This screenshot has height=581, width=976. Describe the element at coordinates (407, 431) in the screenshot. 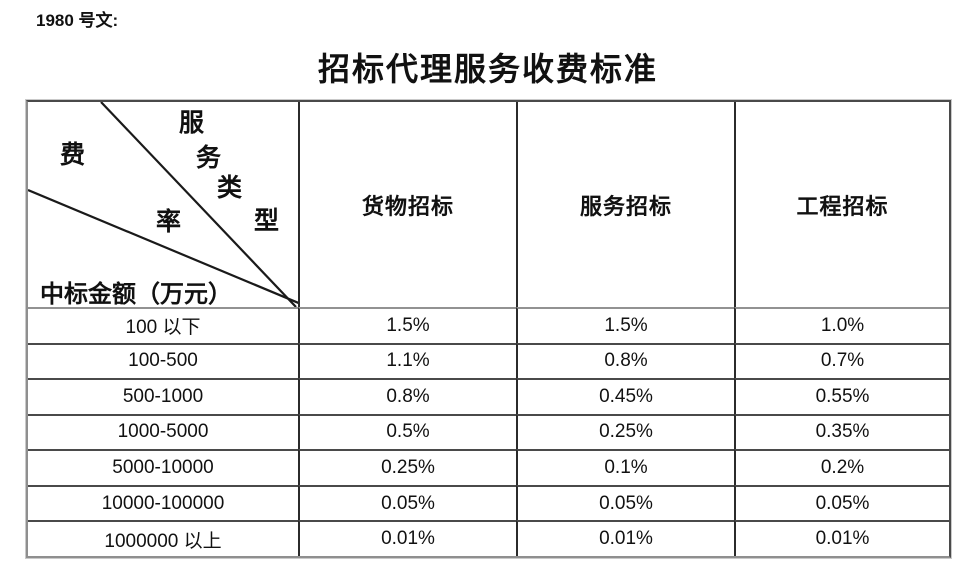

I see `rate-cell: 0.5%` at that location.